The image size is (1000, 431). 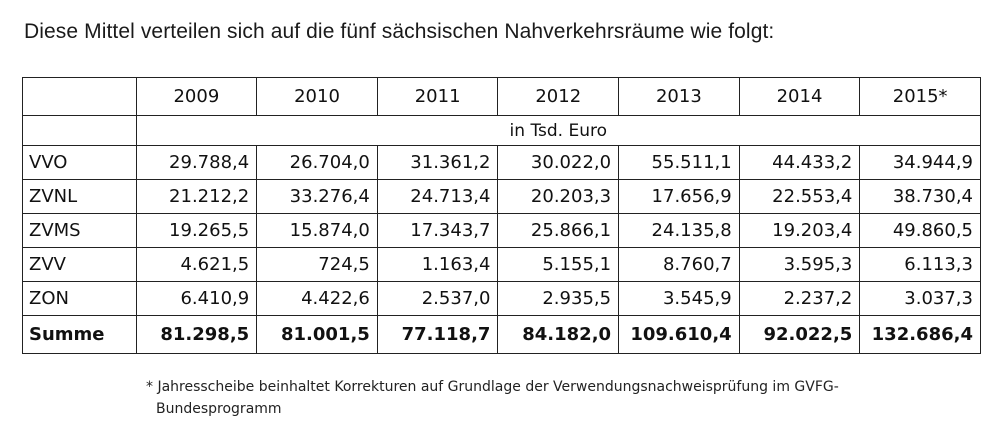 I want to click on year-header: 2011, so click(x=437, y=96).